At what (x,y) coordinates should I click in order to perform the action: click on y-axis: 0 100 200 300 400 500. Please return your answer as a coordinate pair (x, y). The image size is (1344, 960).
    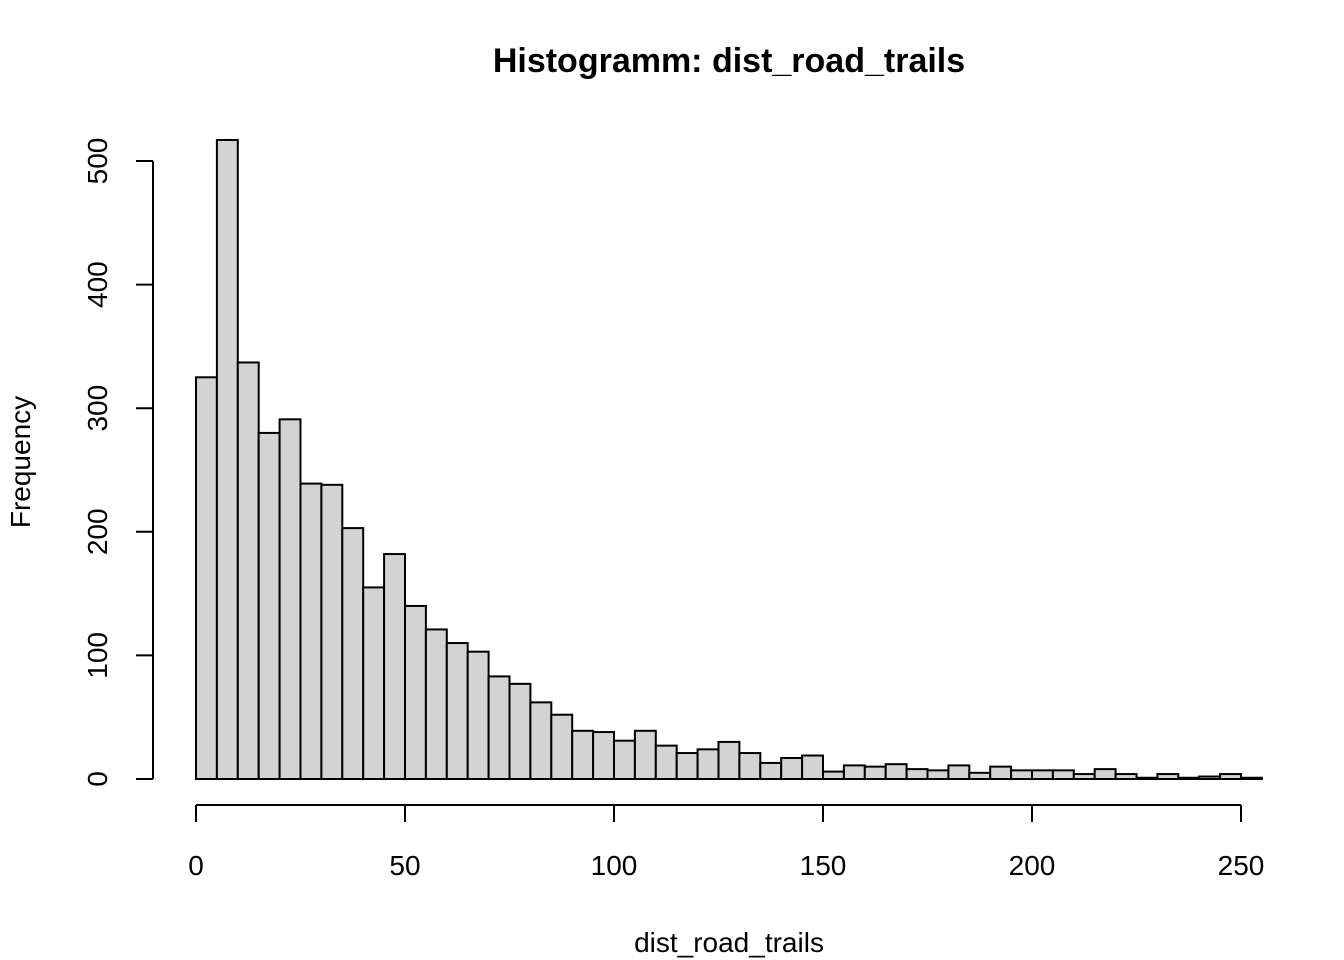
    Looking at the image, I should click on (118, 462).